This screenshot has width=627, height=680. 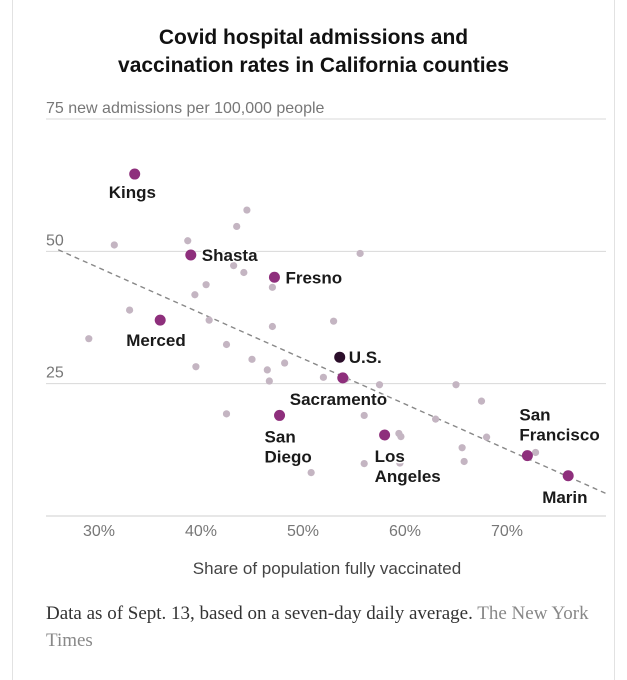 What do you see at coordinates (160, 320) in the screenshot?
I see `point-merced` at bounding box center [160, 320].